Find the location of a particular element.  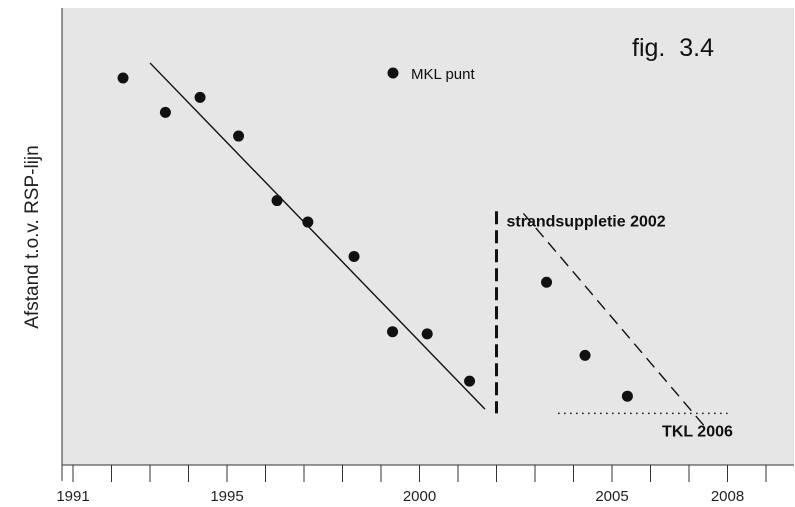

annotations: strandsuppletie 2002 TKL 2006 is located at coordinates (614, 325).